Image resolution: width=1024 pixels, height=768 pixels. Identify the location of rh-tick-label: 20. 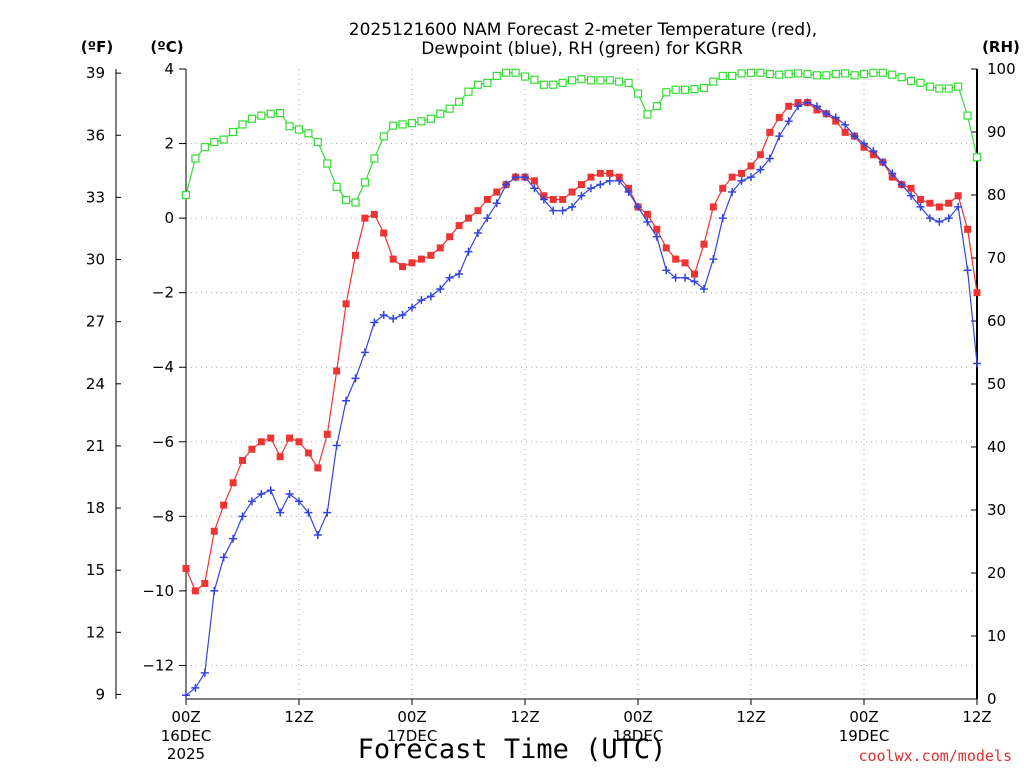
(996, 573).